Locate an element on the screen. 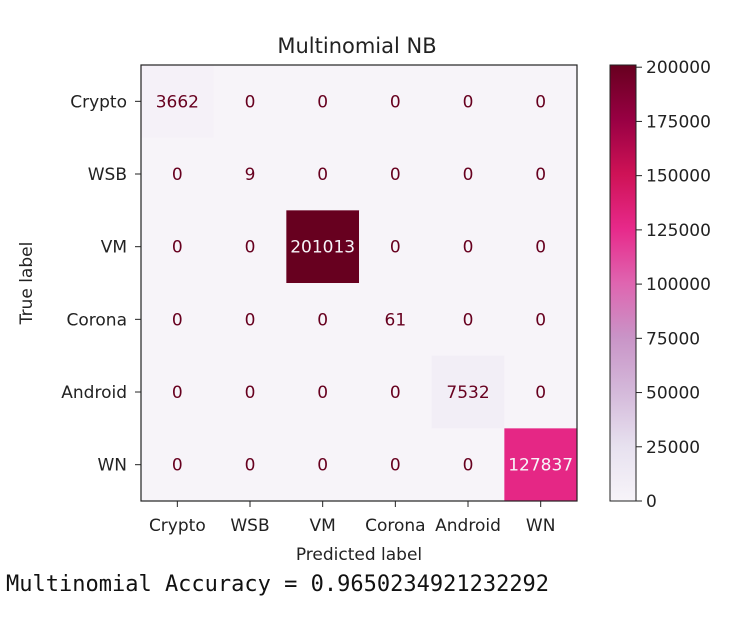 This screenshot has height=620, width=756. x-tick-label: WSB is located at coordinates (249, 526).